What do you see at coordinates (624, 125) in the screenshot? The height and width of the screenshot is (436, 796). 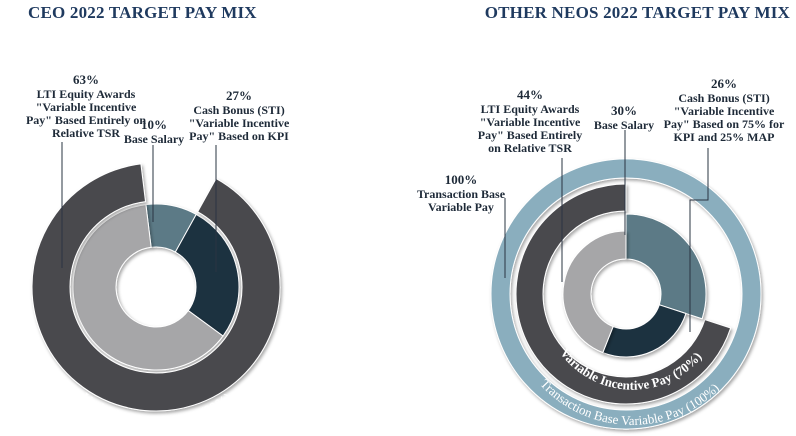 I see `neo-base-name: Base Salary` at bounding box center [624, 125].